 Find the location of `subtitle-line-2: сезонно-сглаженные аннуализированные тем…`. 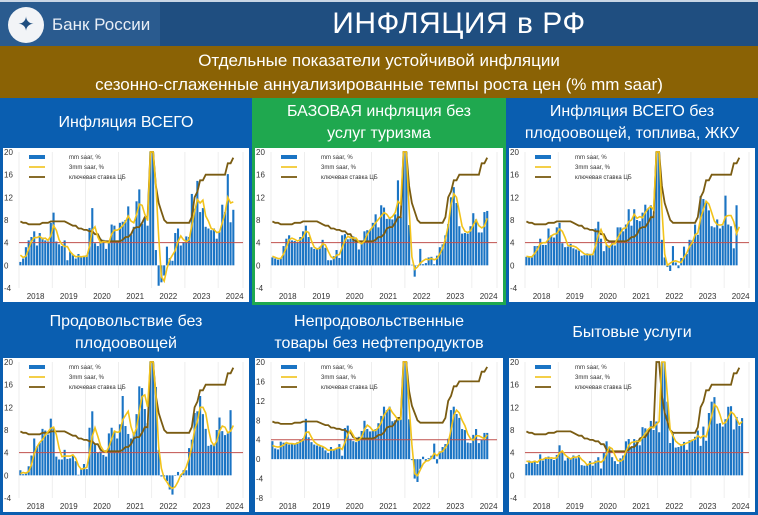

subtitle-line-2: сезонно-сглаженные аннуализированные тем… is located at coordinates (379, 84).